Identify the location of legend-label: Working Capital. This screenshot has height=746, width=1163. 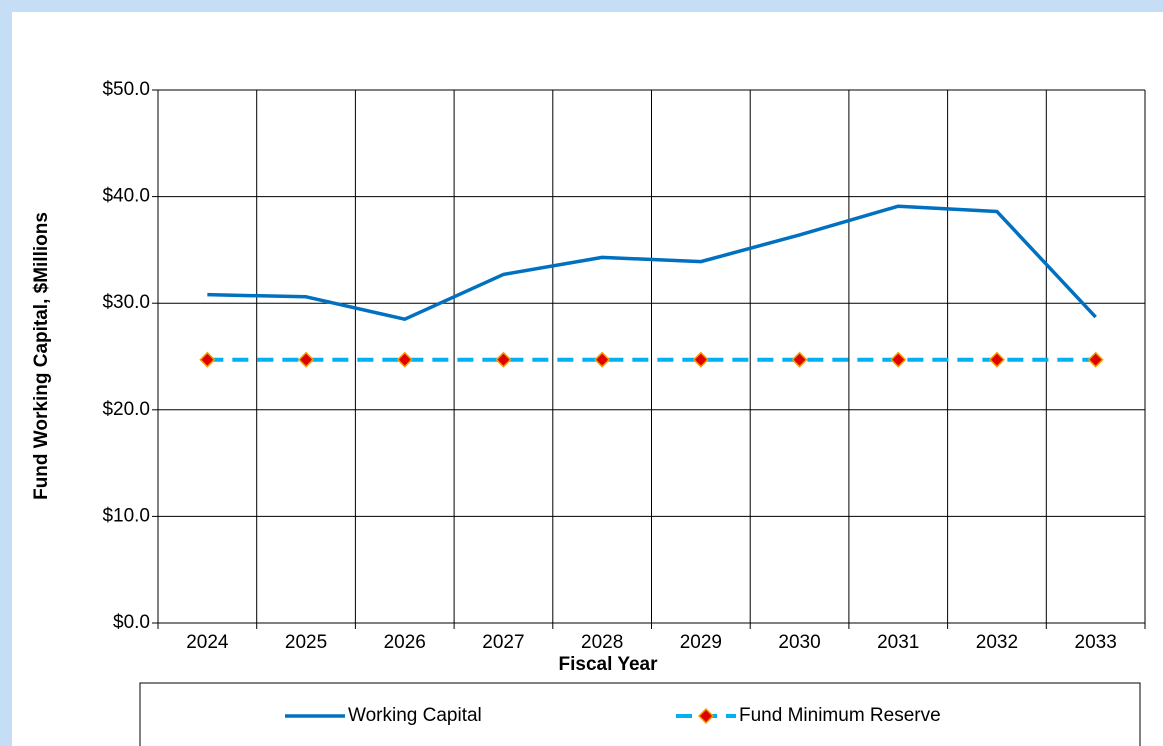
(415, 715).